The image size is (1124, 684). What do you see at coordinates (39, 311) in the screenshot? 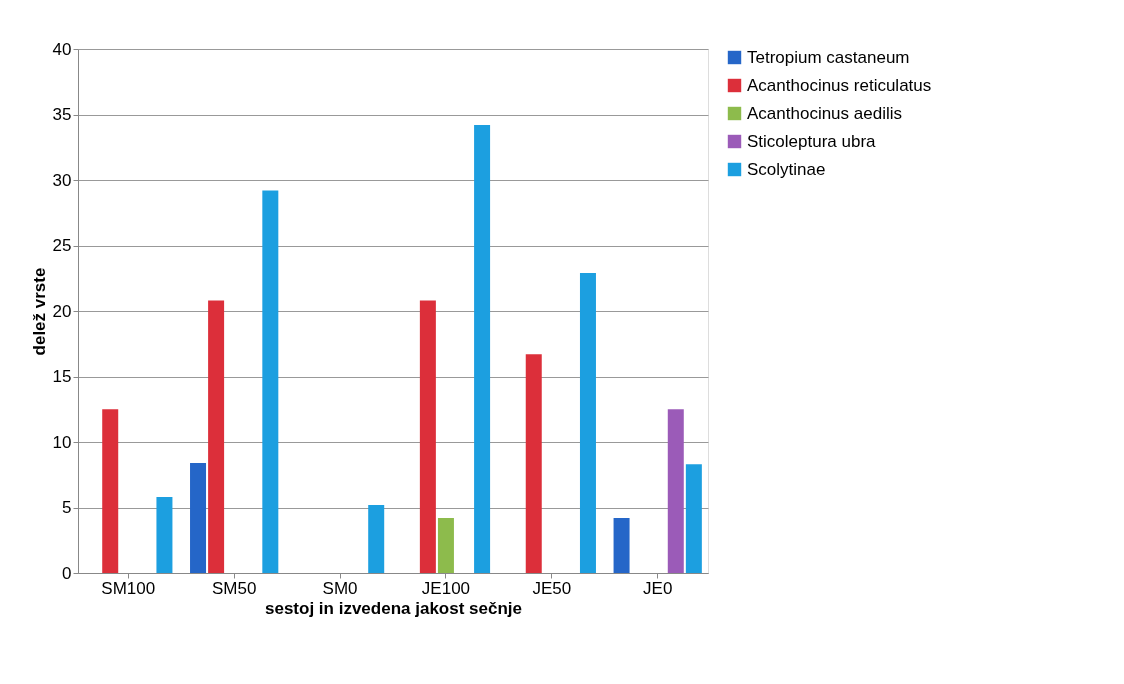
I see `y-axis-title: delež vrste` at bounding box center [39, 311].